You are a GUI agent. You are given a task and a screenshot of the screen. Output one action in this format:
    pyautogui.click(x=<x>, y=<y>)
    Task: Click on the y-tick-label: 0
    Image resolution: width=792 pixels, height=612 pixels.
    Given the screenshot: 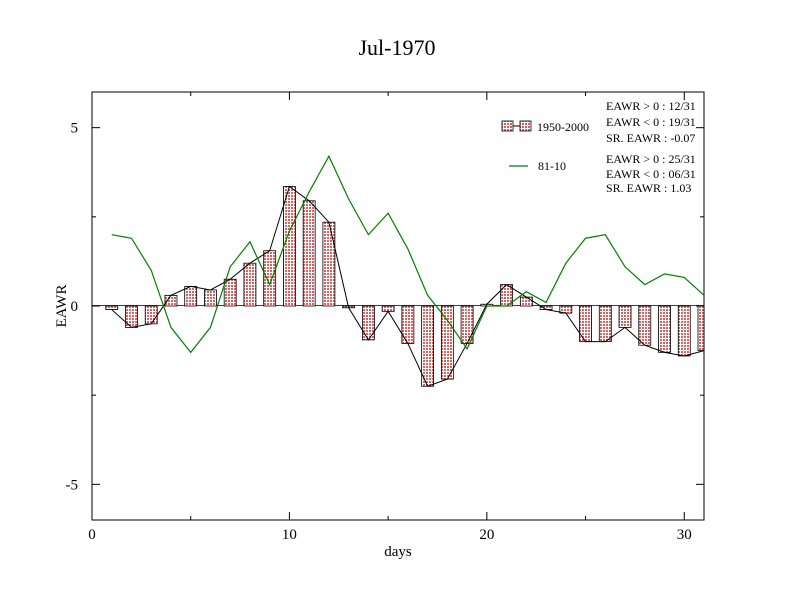 What is the action you would take?
    pyautogui.click(x=75, y=307)
    